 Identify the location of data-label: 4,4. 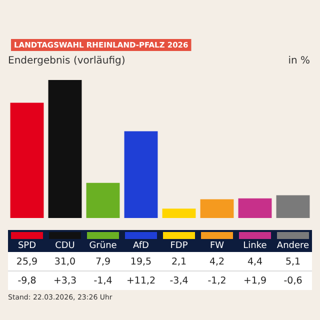
(255, 262).